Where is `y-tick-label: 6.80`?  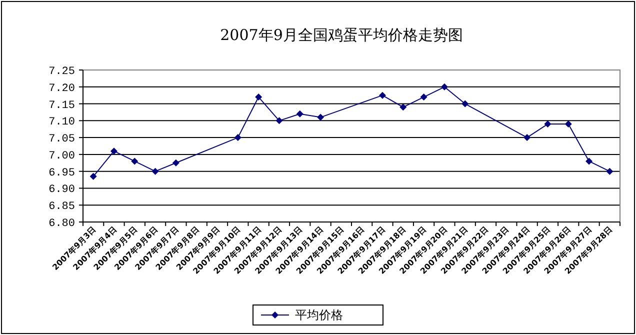
y-tick-label: 6.80 is located at coordinates (61, 224).